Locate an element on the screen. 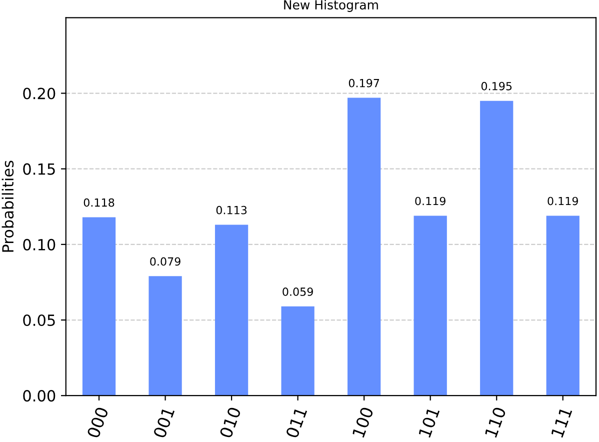 Image resolution: width=599 pixels, height=442 pixels. y-tick-label: 0.00 is located at coordinates (39, 396).